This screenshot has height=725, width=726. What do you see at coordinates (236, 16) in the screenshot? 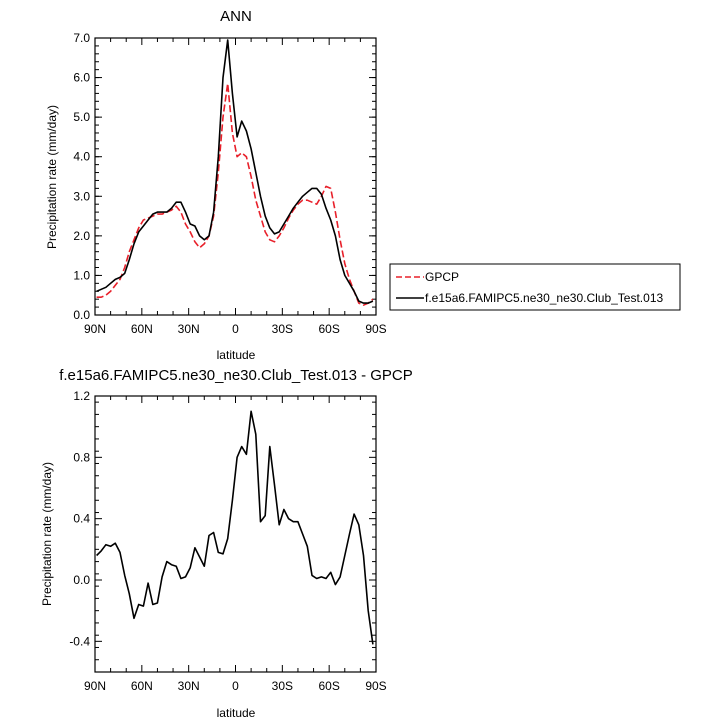
I see `top-chart-title: ANN` at bounding box center [236, 16].